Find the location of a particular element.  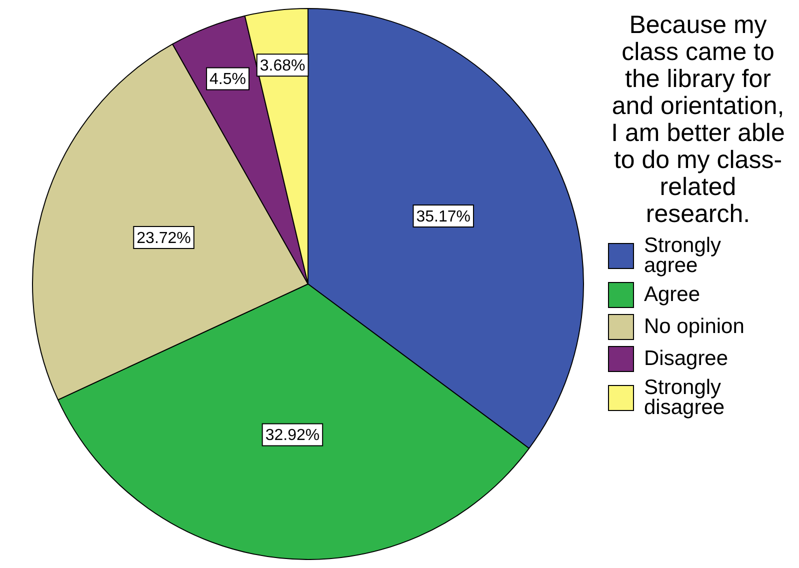

data-label: 35.17% is located at coordinates (443, 217).